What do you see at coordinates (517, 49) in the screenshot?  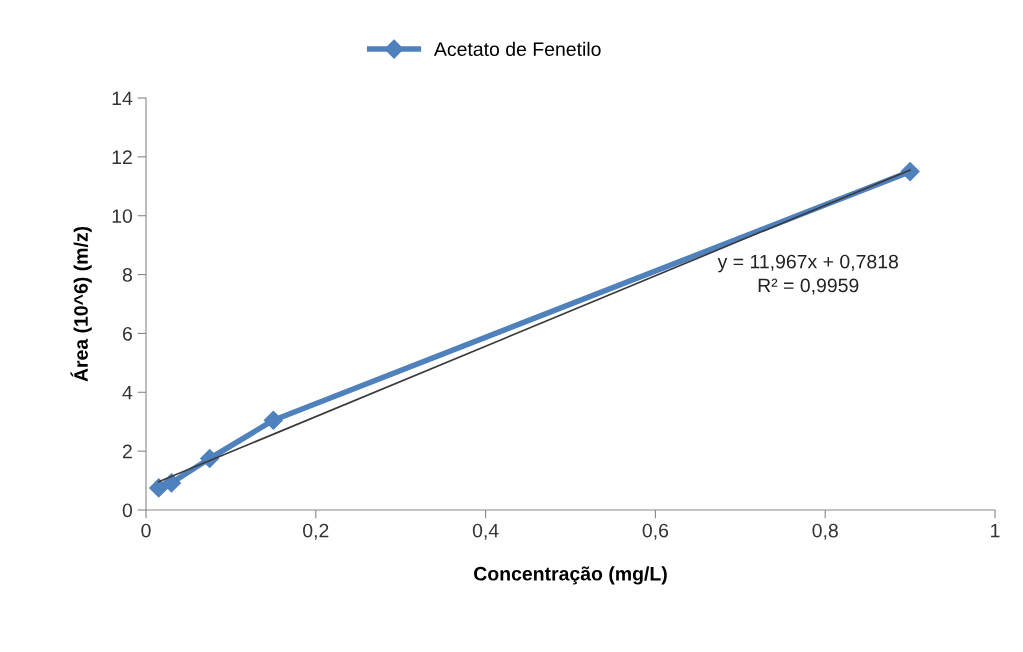 I see `legend-label: Acetato de Fenetilo` at bounding box center [517, 49].